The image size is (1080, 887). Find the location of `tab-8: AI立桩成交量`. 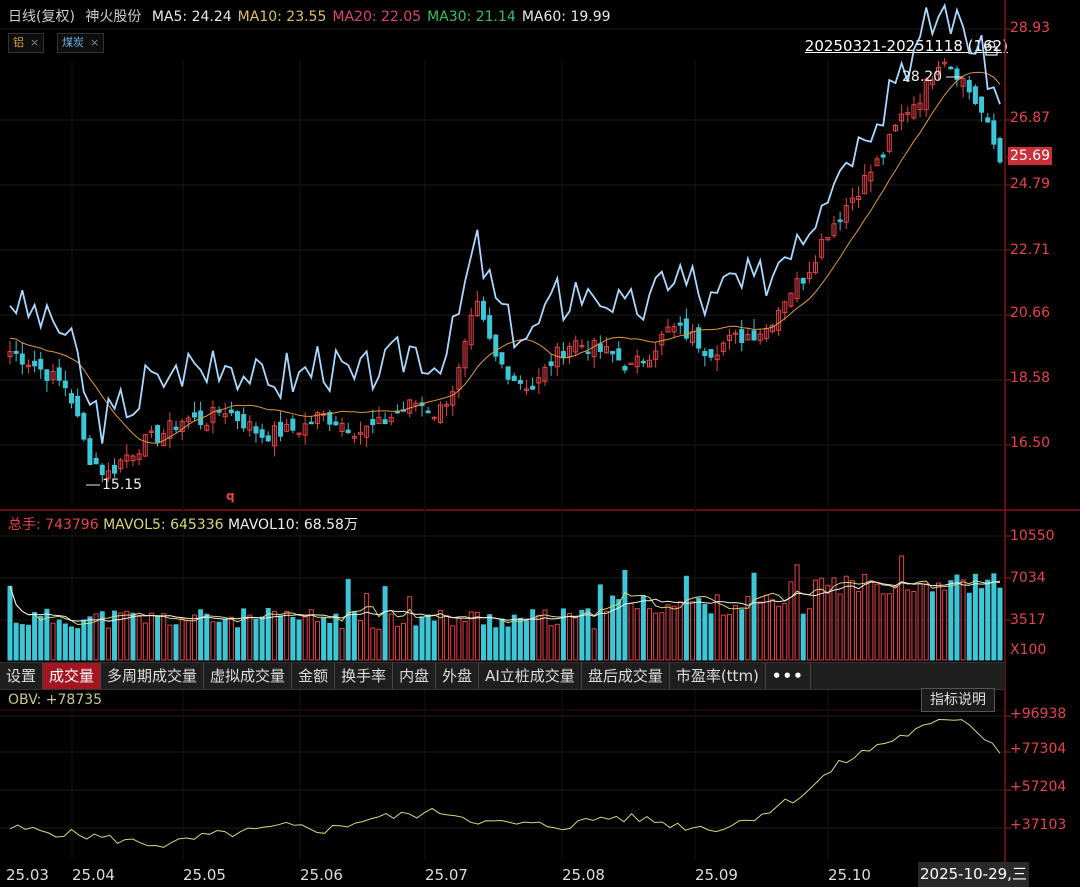

tab-8: AI立桩成交量 is located at coordinates (530, 676).